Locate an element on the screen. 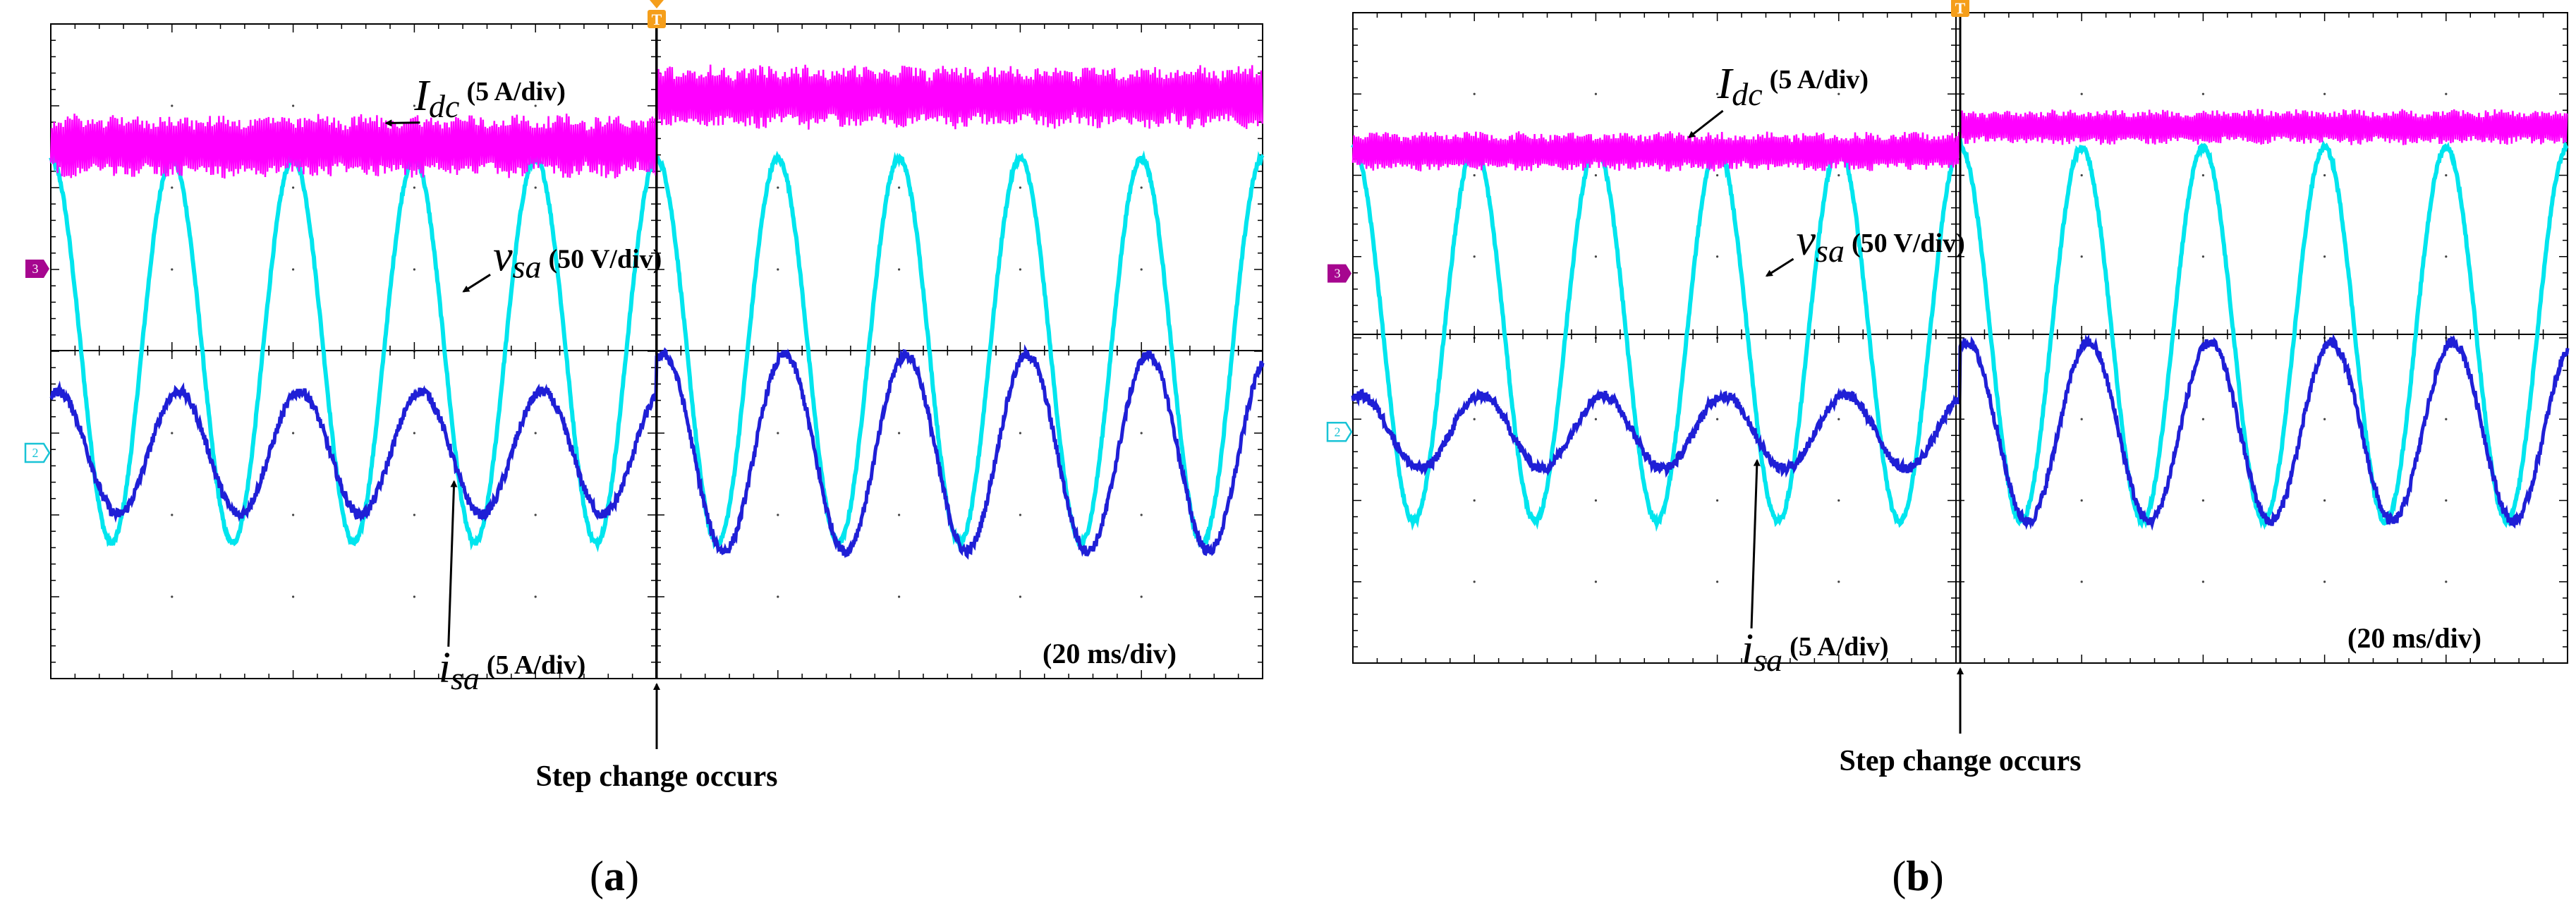  panel-caption-b: (b) is located at coordinates (1917, 876).